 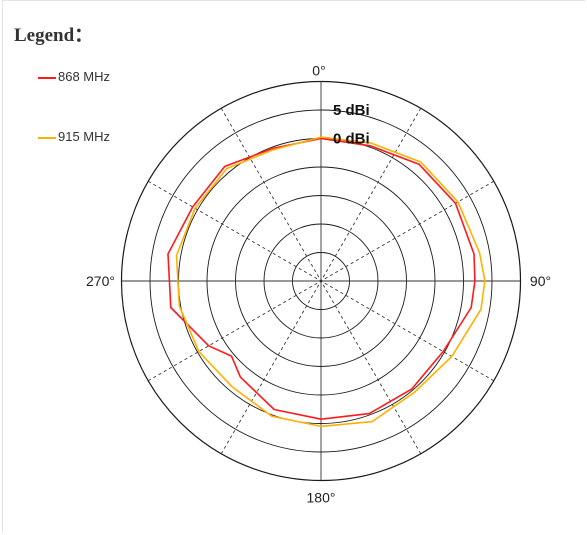 I want to click on legend-item-915: 915 MHz, so click(x=74, y=136).